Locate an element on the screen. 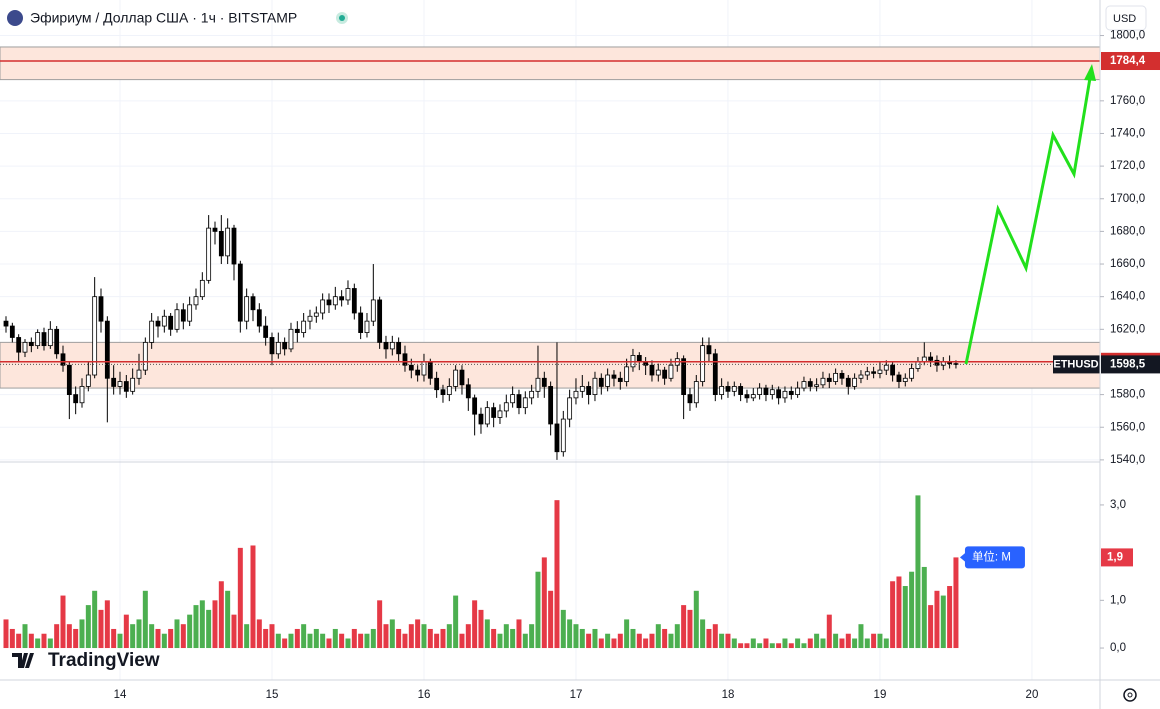  currency-label: USD is located at coordinates (1124, 19).